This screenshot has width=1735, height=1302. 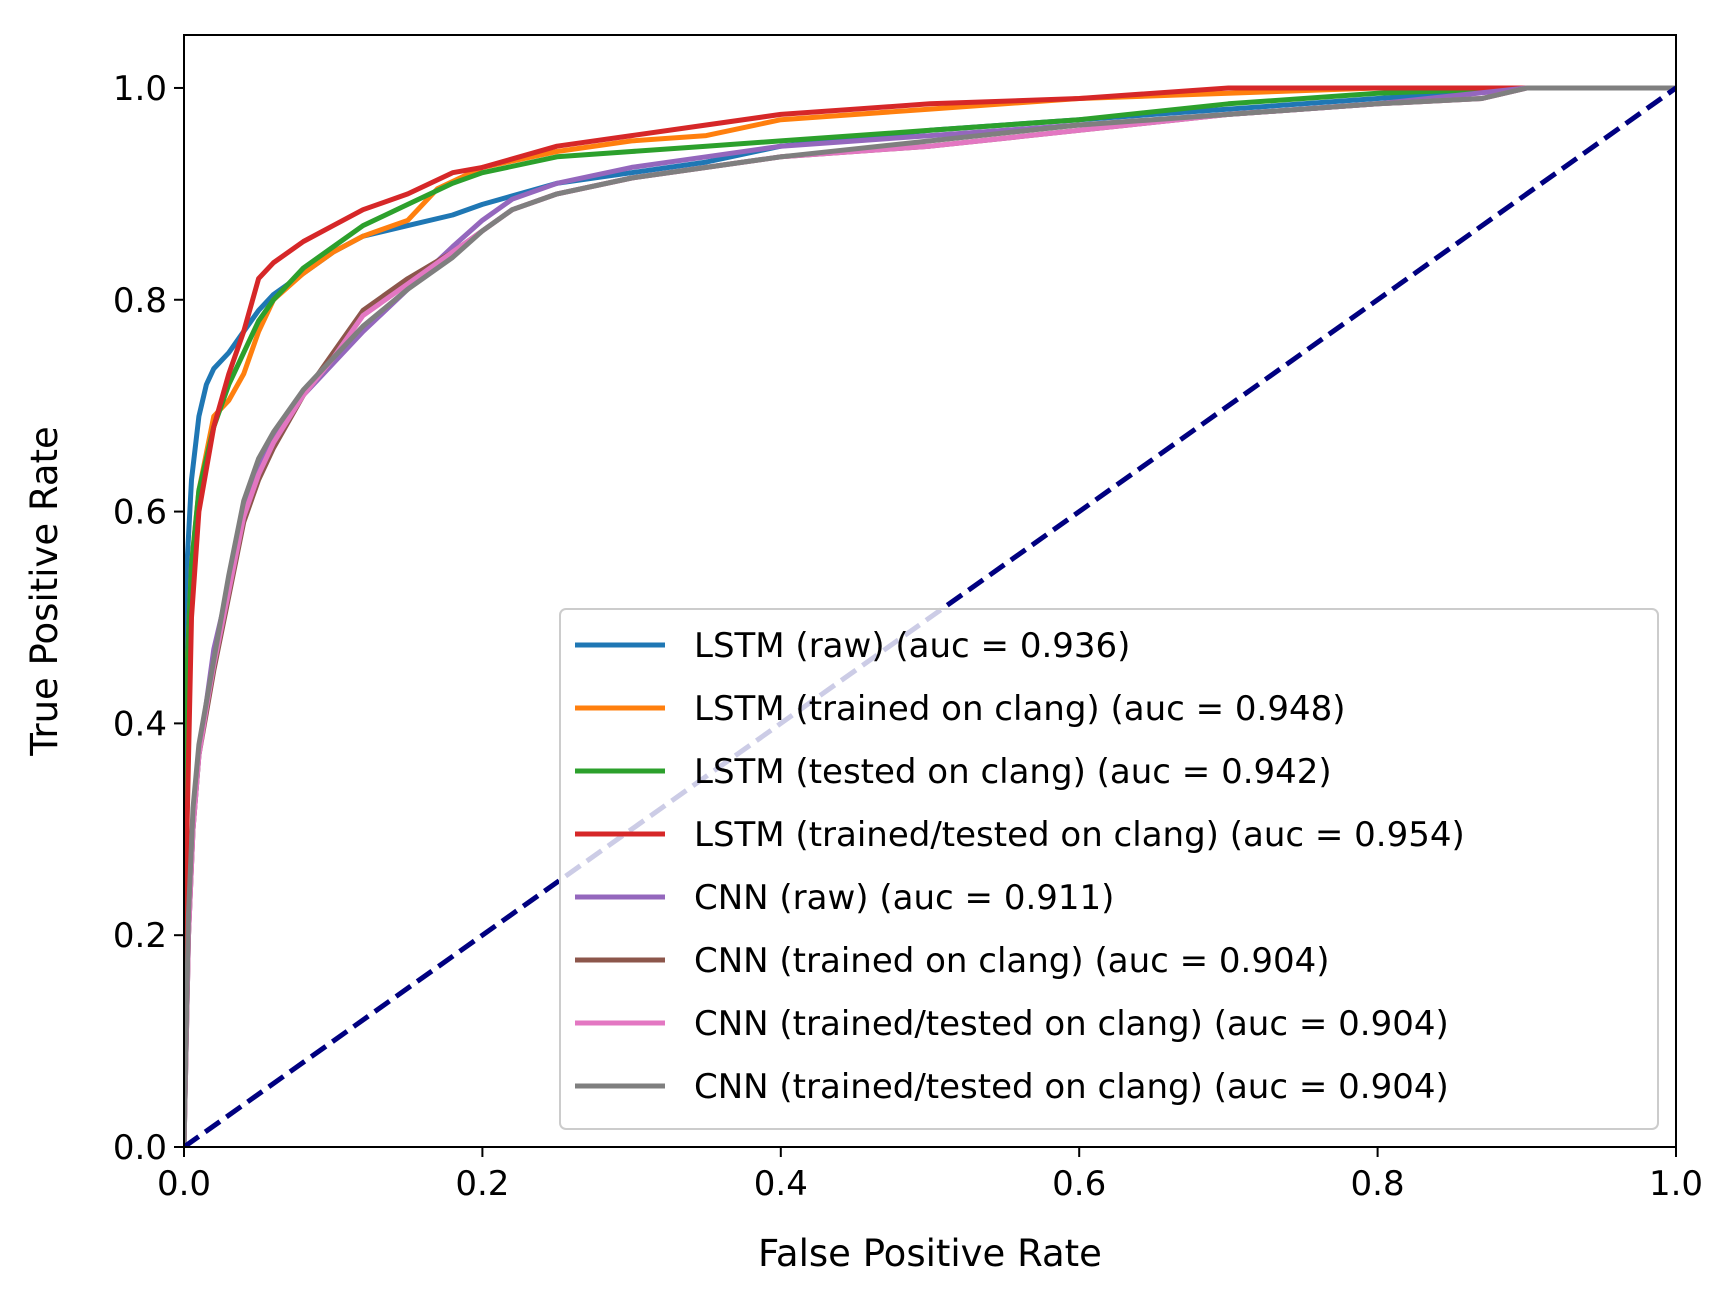 What do you see at coordinates (140, 301) in the screenshot?
I see `y-tick-label: 0.8` at bounding box center [140, 301].